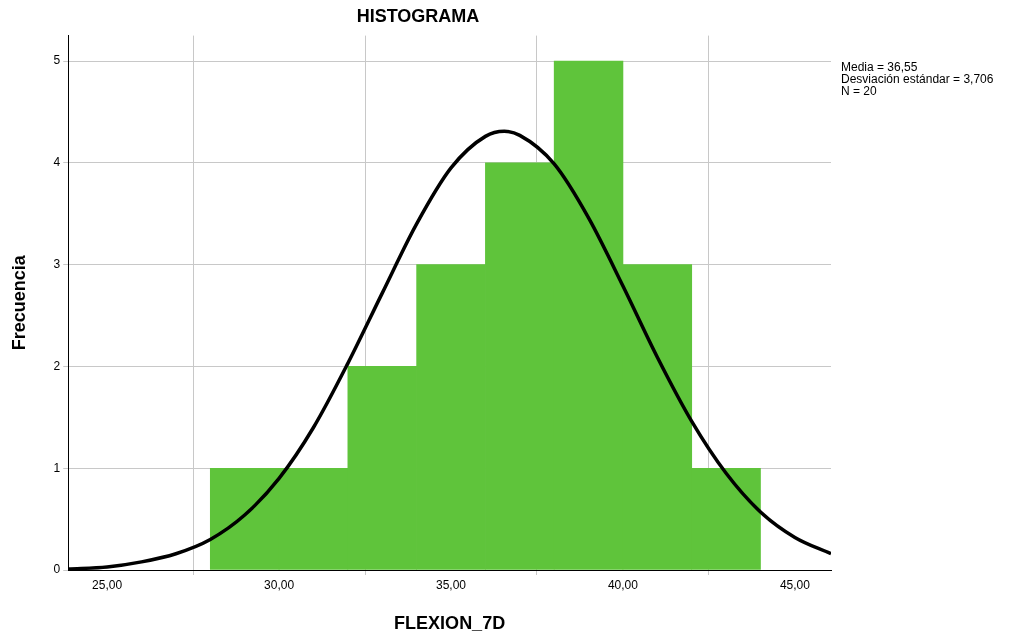 The height and width of the screenshot is (639, 1021). What do you see at coordinates (57, 467) in the screenshot?
I see `y-tick-label: 1` at bounding box center [57, 467].